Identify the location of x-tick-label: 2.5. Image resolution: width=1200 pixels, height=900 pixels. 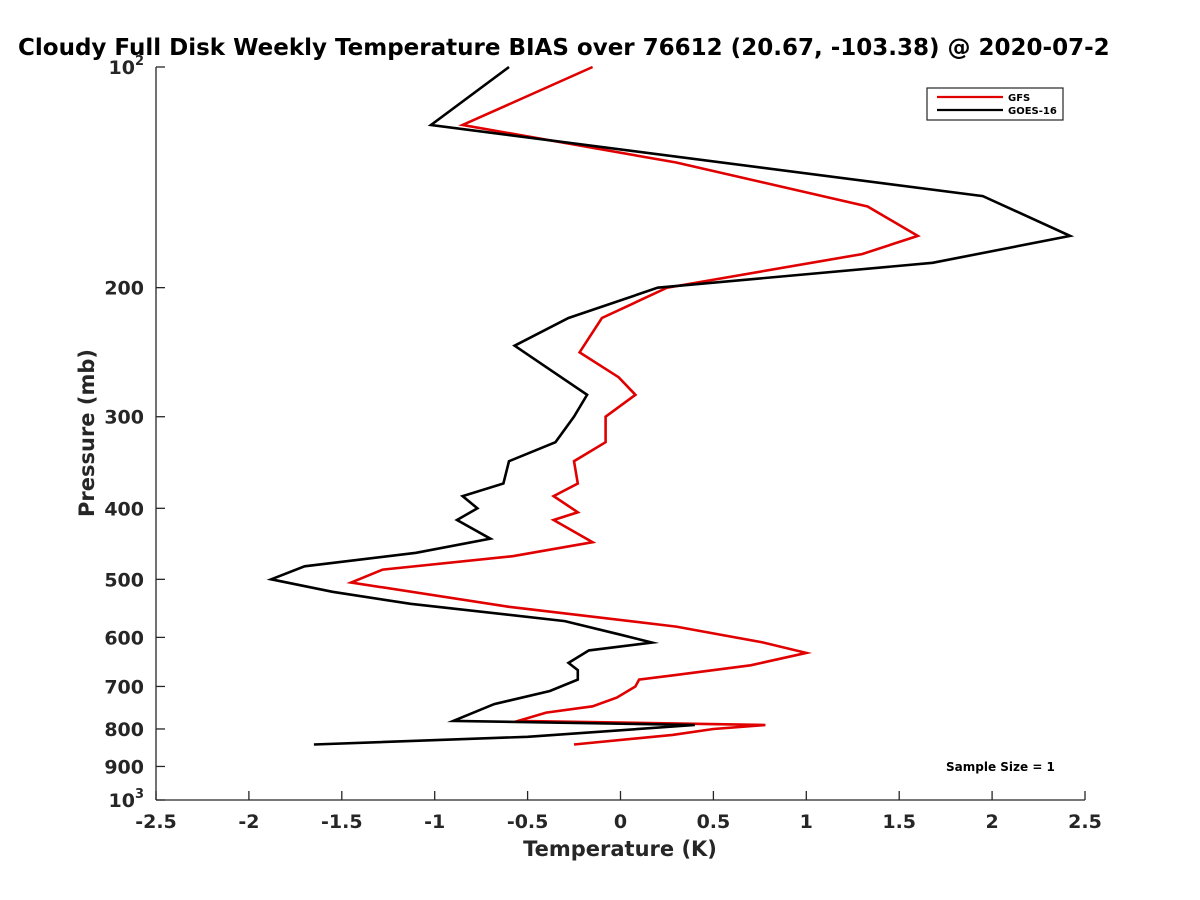
(1085, 822).